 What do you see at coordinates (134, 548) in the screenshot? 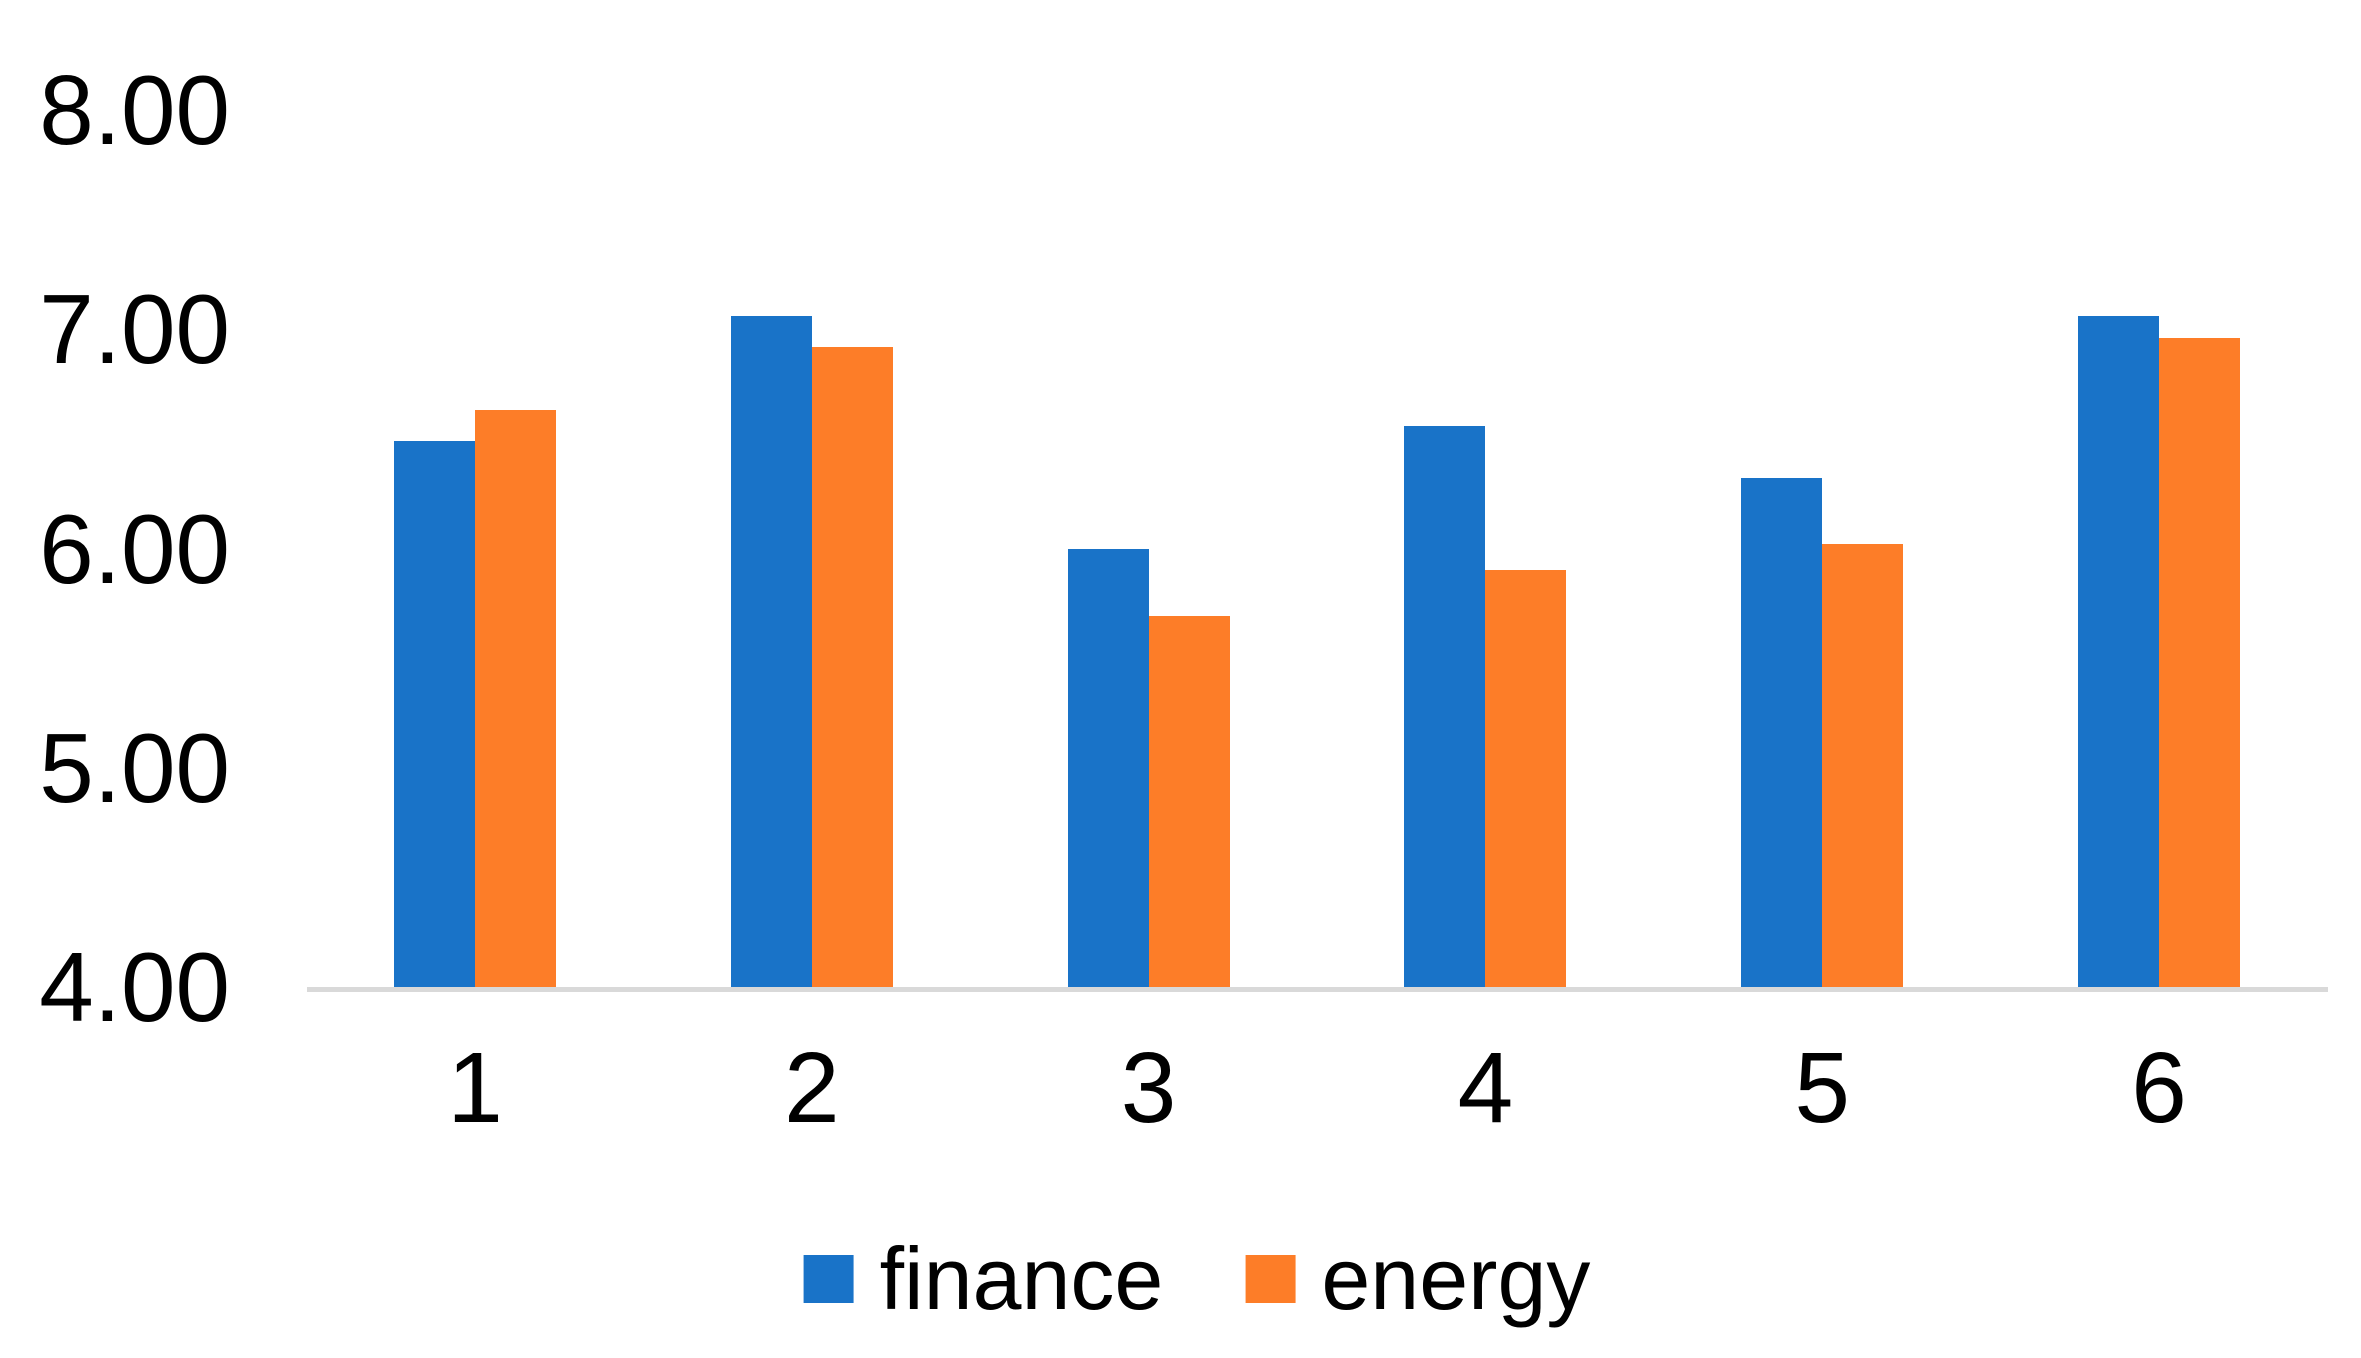
I see `y-axis-tick-label: 6.00` at bounding box center [134, 548].